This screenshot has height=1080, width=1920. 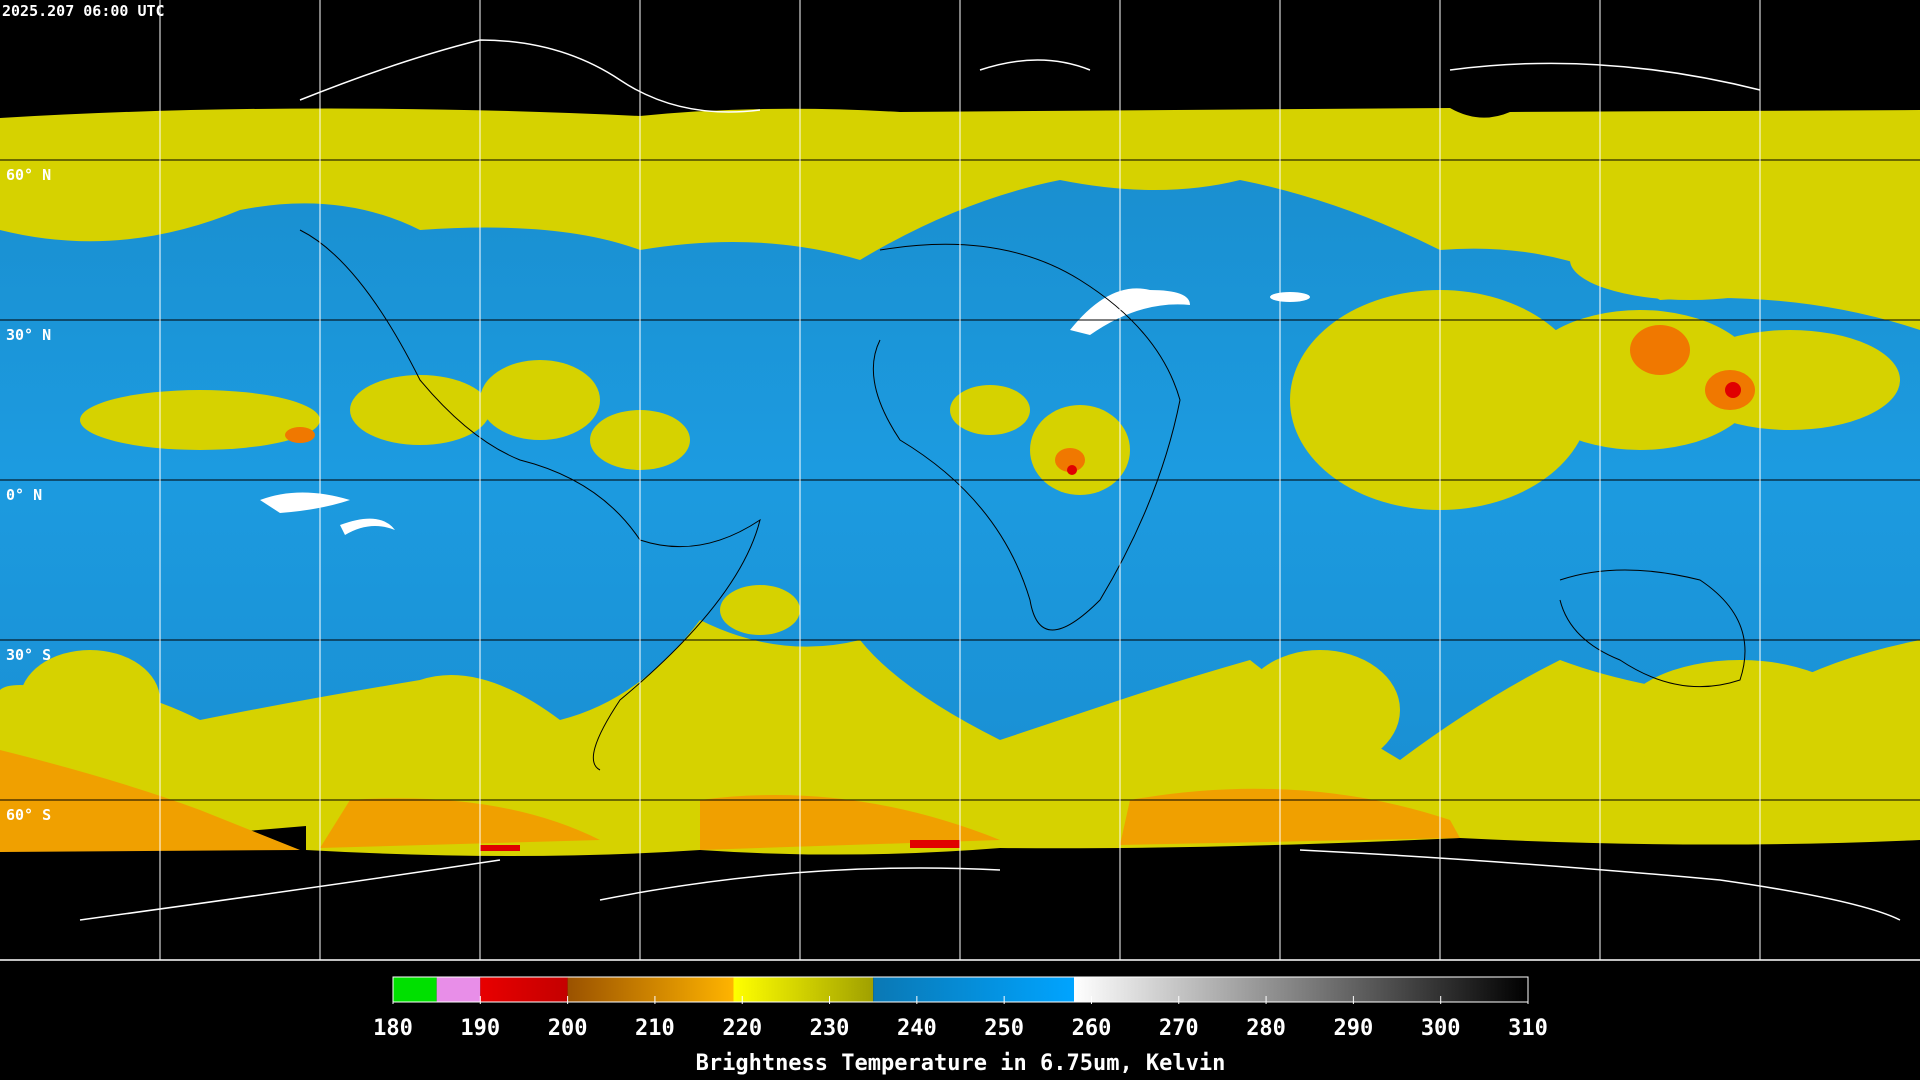 What do you see at coordinates (742, 1028) in the screenshot?
I see `colorbar-tick-label: 220` at bounding box center [742, 1028].